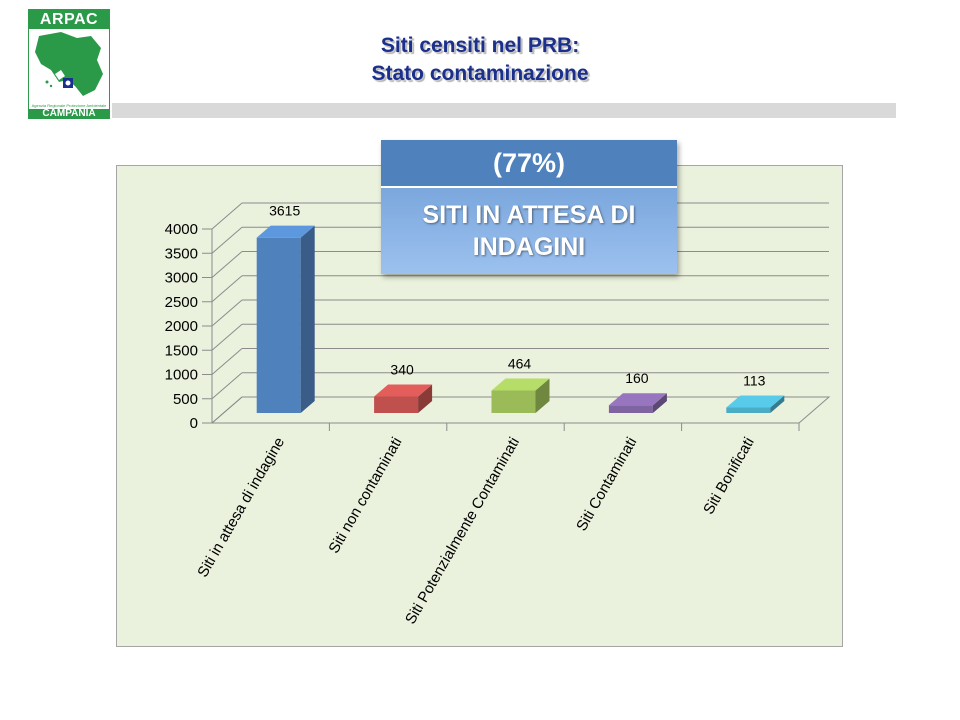 Image resolution: width=960 pixels, height=720 pixels. I want to click on callout-box: (77%) SITI IN ATTESA DI INDAGINI, so click(529, 207).